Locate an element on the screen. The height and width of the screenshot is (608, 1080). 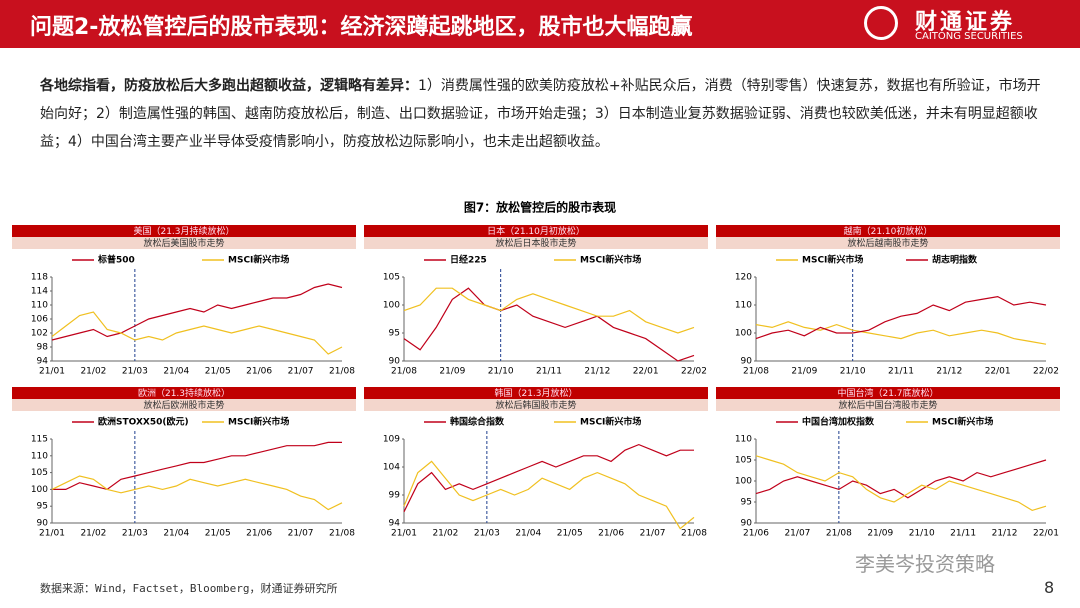
panel-title: 美国（21.3月持续放松） is located at coordinates (183, 231).